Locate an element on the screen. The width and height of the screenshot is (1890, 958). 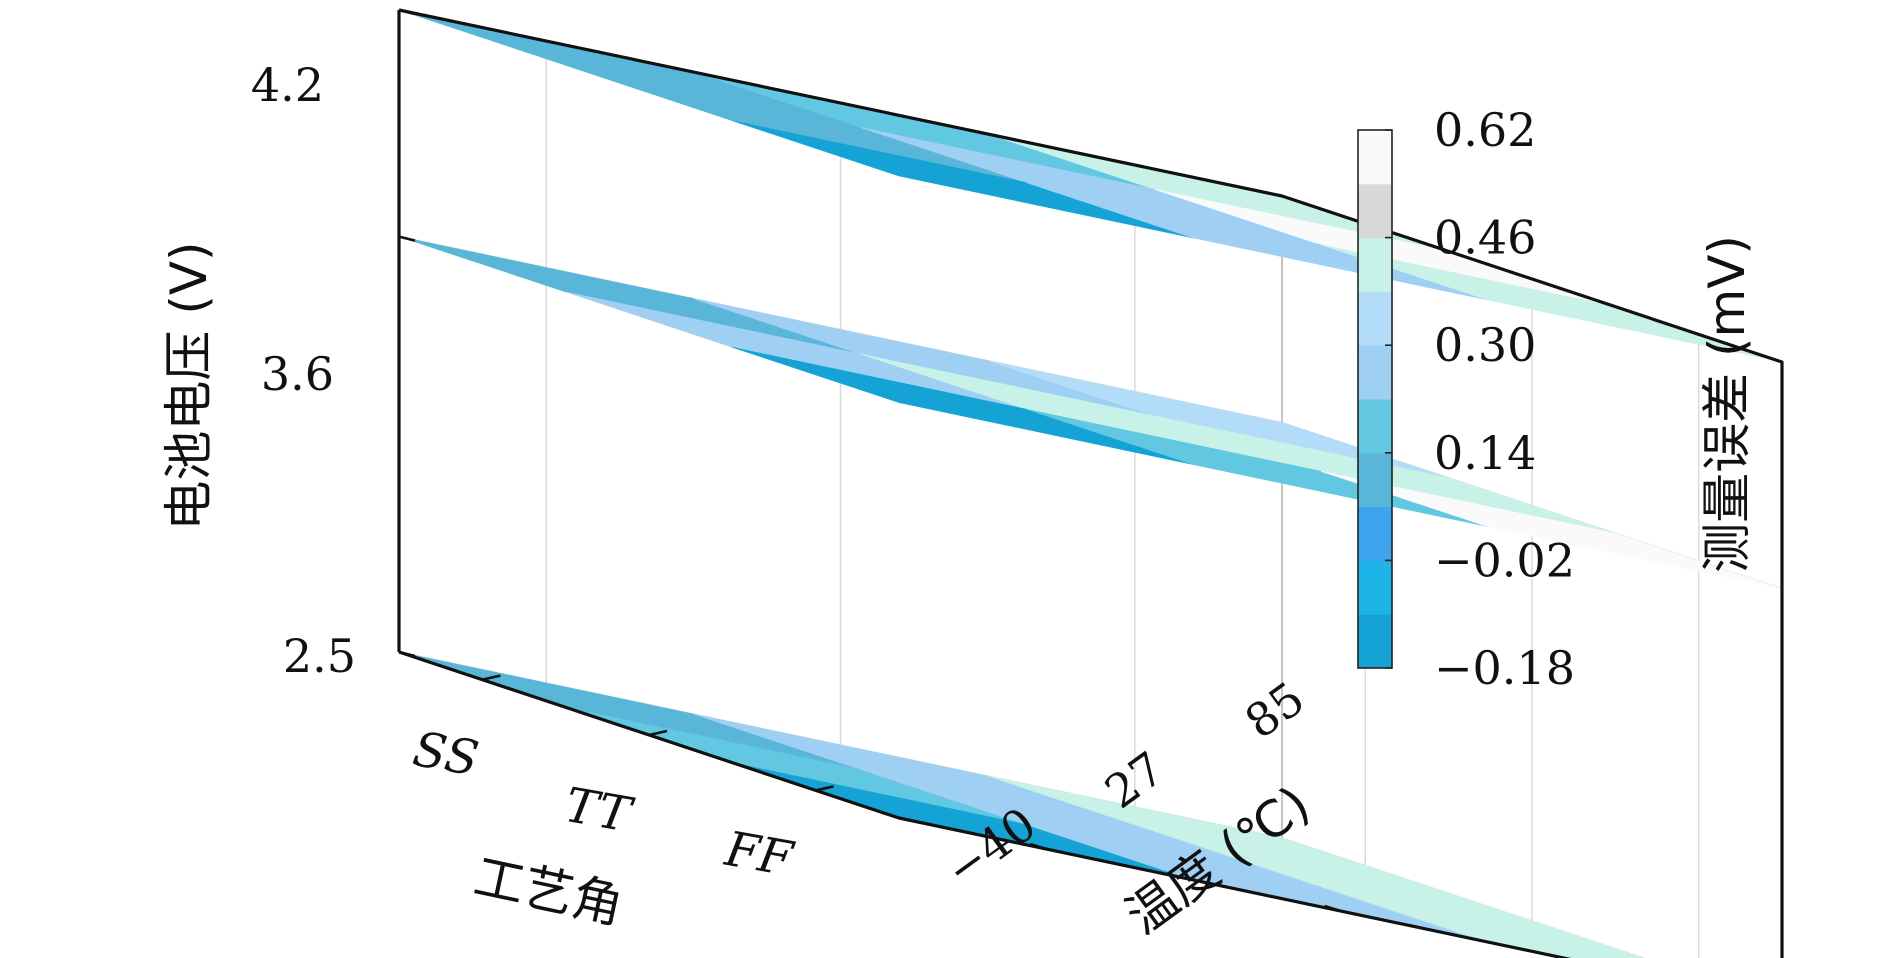
colorbar-tick-label: 0.14 is located at coordinates (1485, 453).